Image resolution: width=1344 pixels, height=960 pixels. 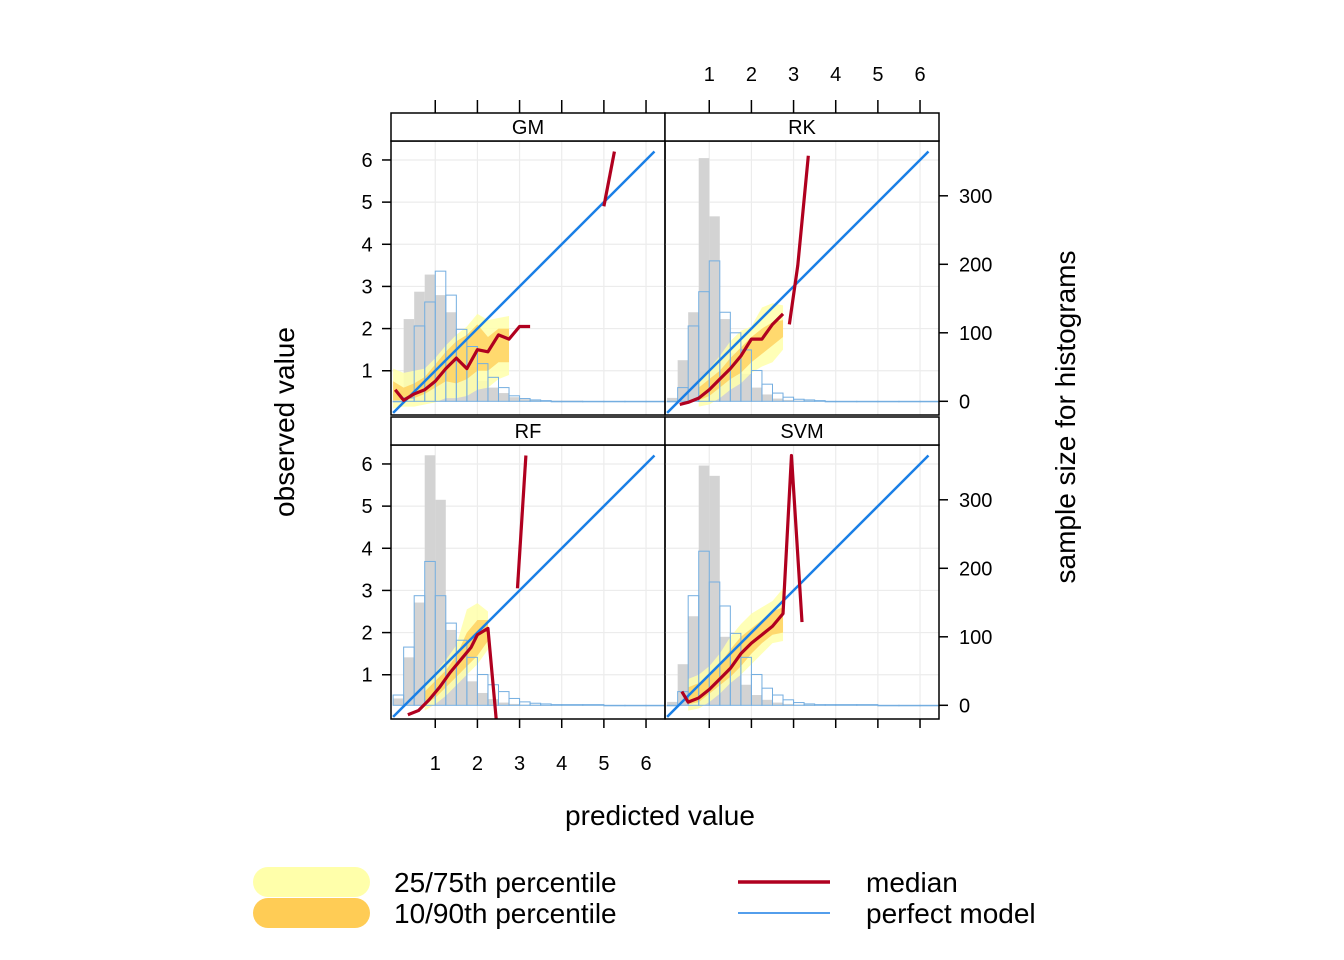 I want to click on x-tick-label: 4, so click(x=561, y=764).